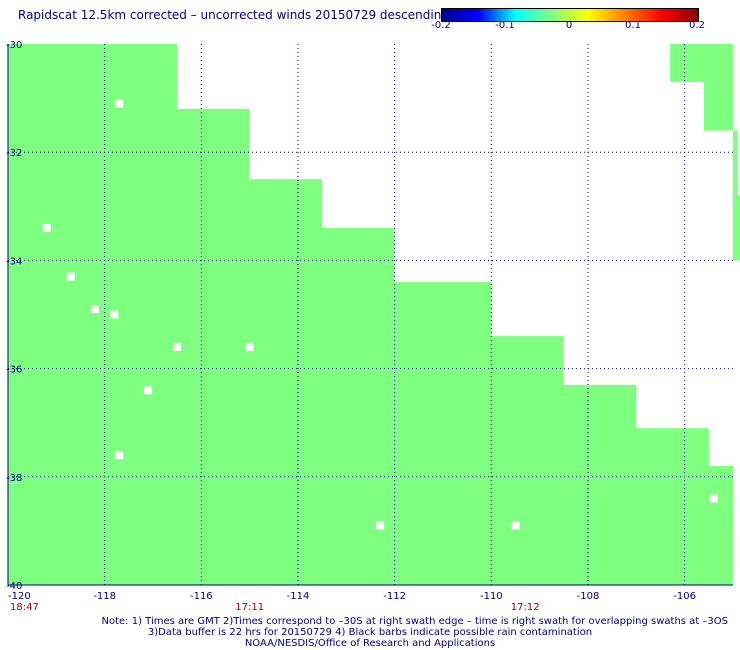  I want to click on lon-tick-label: -110, so click(491, 596).